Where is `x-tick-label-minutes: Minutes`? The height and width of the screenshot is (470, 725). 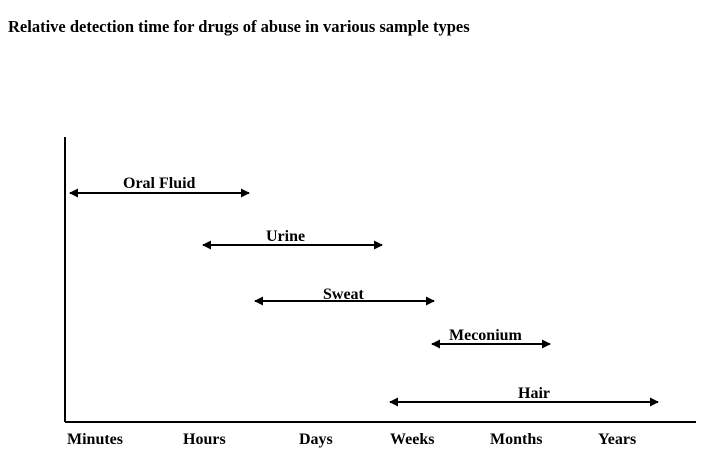
x-tick-label-minutes: Minutes is located at coordinates (95, 439).